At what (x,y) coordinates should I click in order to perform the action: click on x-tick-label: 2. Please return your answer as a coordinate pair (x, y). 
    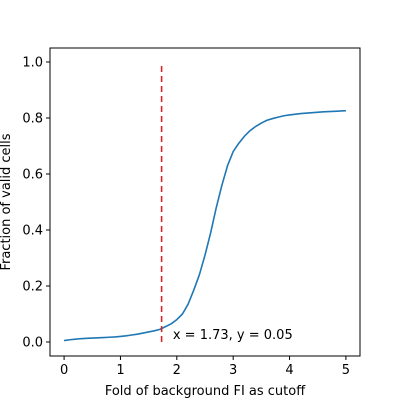
    Looking at the image, I should click on (177, 370).